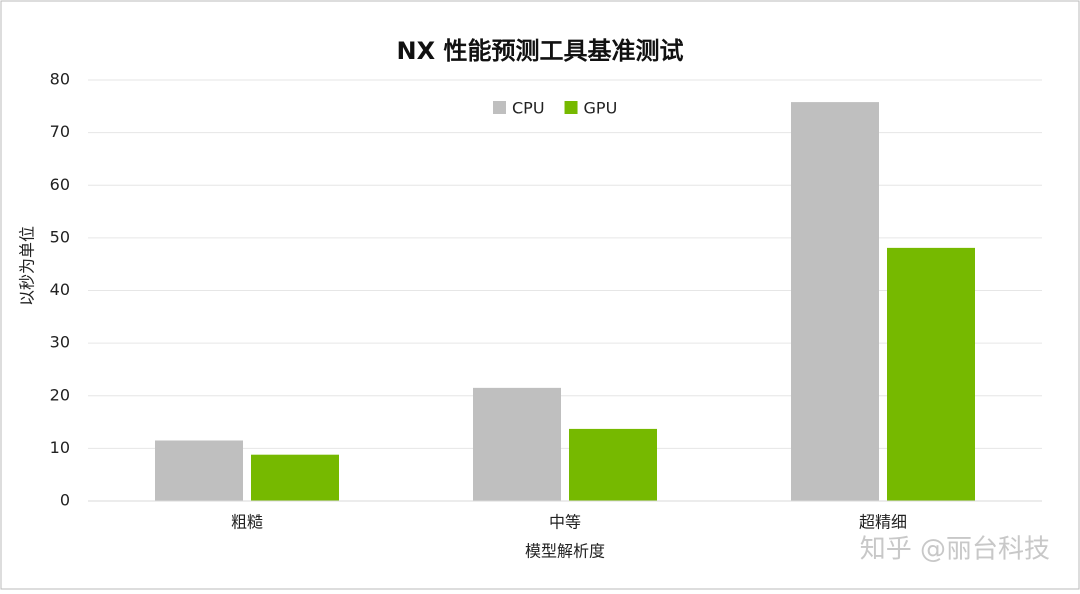 This screenshot has width=1080, height=594. What do you see at coordinates (540, 51) in the screenshot?
I see `chart-title: NX 性能预测工具基准测试` at bounding box center [540, 51].